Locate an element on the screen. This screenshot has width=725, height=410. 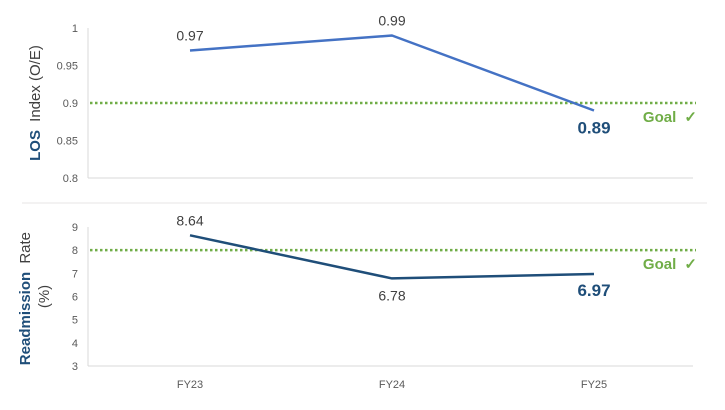
y-tick-label: 6 is located at coordinates (75, 298).